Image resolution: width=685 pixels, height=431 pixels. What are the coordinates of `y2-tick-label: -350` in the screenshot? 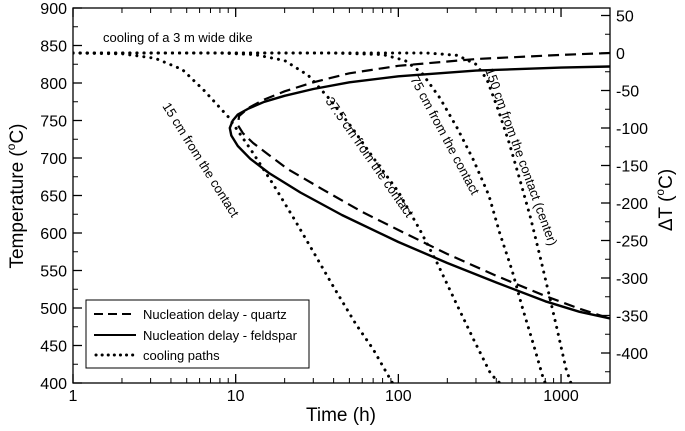 It's located at (632, 317).